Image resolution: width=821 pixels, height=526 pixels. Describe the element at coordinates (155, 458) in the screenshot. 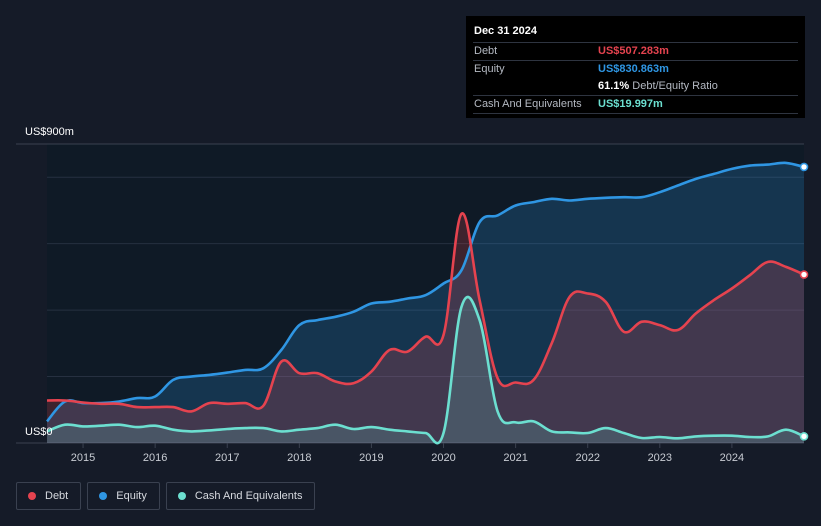

I see `x-tick-label: 2016` at that location.